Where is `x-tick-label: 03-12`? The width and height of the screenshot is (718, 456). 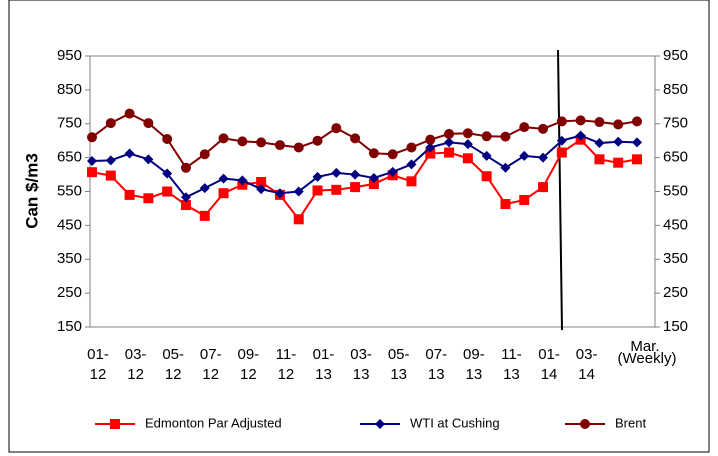 x-tick-label: 03-12 is located at coordinates (136, 364).